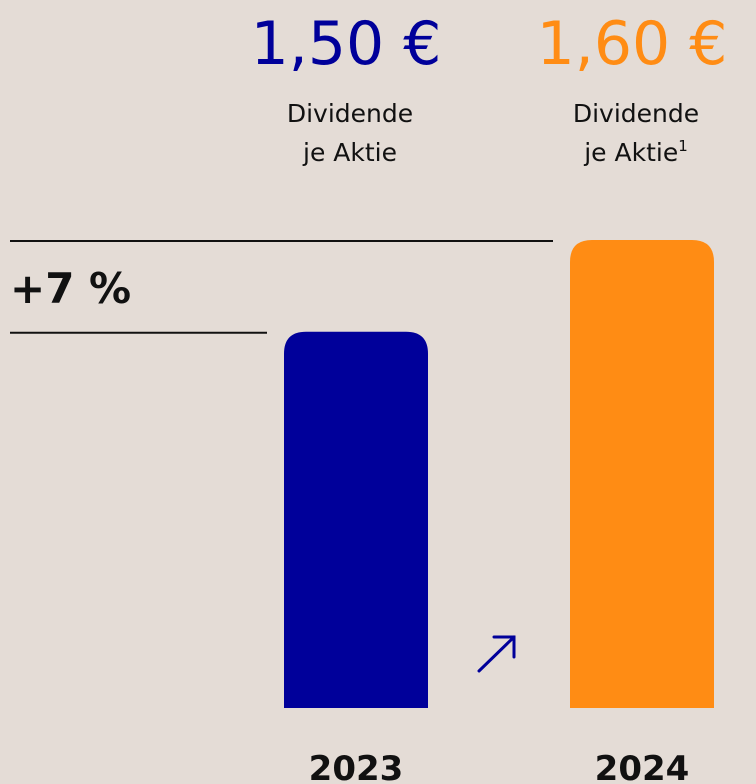 The height and width of the screenshot is (784, 756). I want to click on caption: Dividende je Aktie1, so click(636, 133).